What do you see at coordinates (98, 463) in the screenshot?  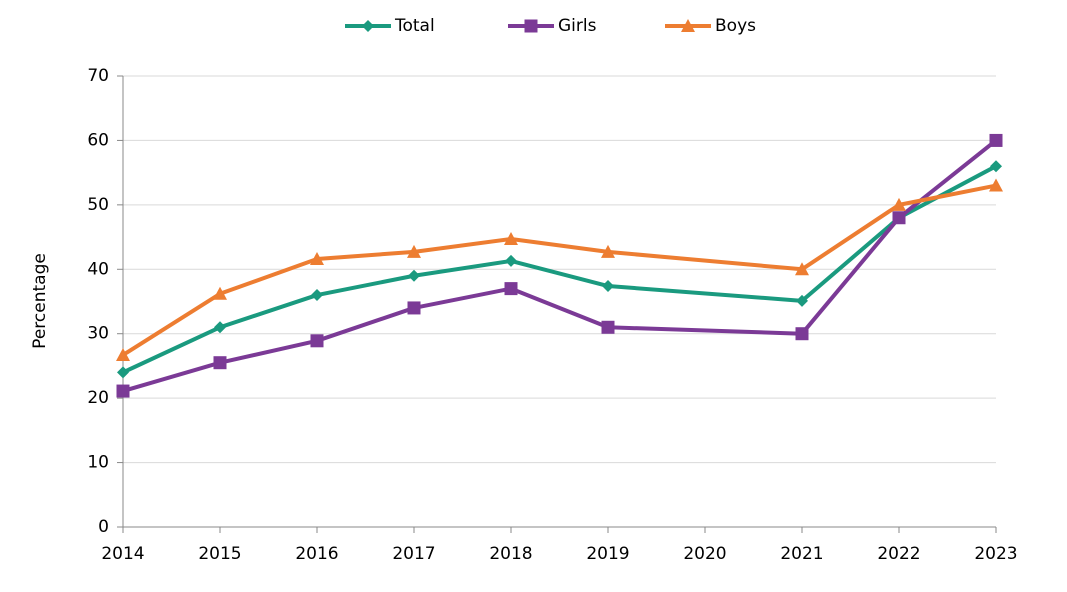 I see `y-tick-label: 10` at bounding box center [98, 463].